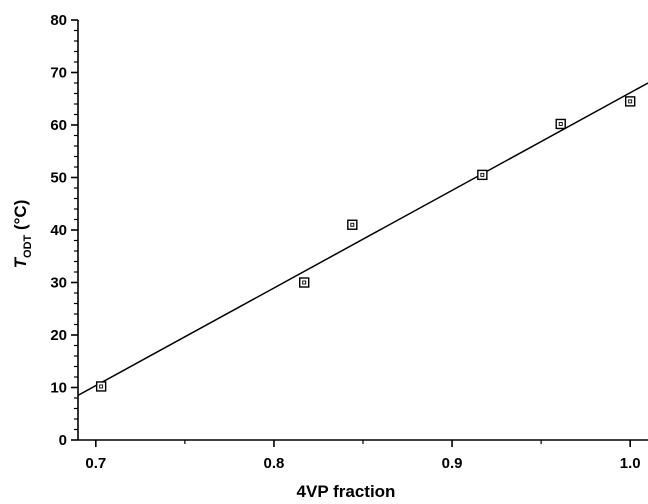  What do you see at coordinates (274, 463) in the screenshot?
I see `x-tick-label: 0.8` at bounding box center [274, 463].